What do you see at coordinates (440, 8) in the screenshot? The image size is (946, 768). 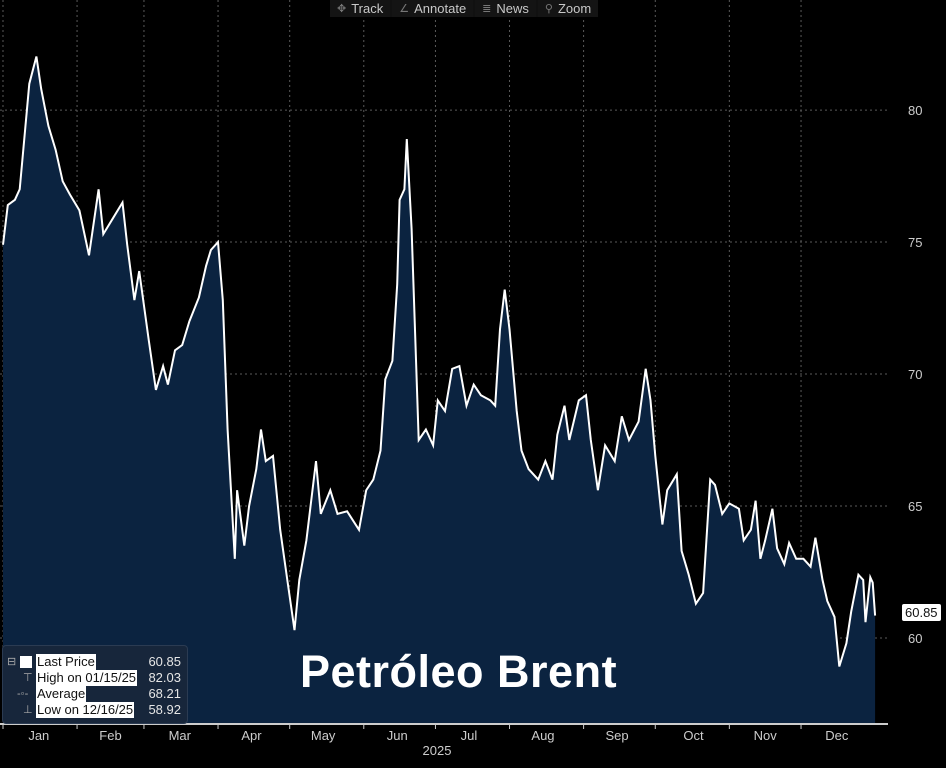 I see `annotate-label: Annotate` at bounding box center [440, 8].